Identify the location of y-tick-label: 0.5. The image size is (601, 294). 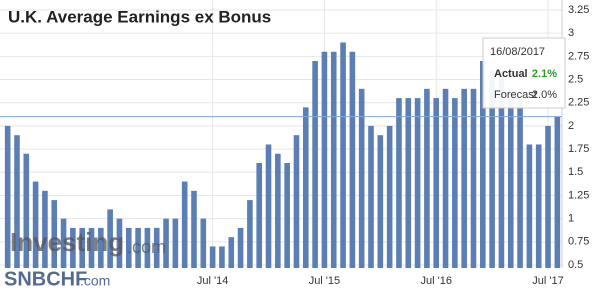
(575, 265).